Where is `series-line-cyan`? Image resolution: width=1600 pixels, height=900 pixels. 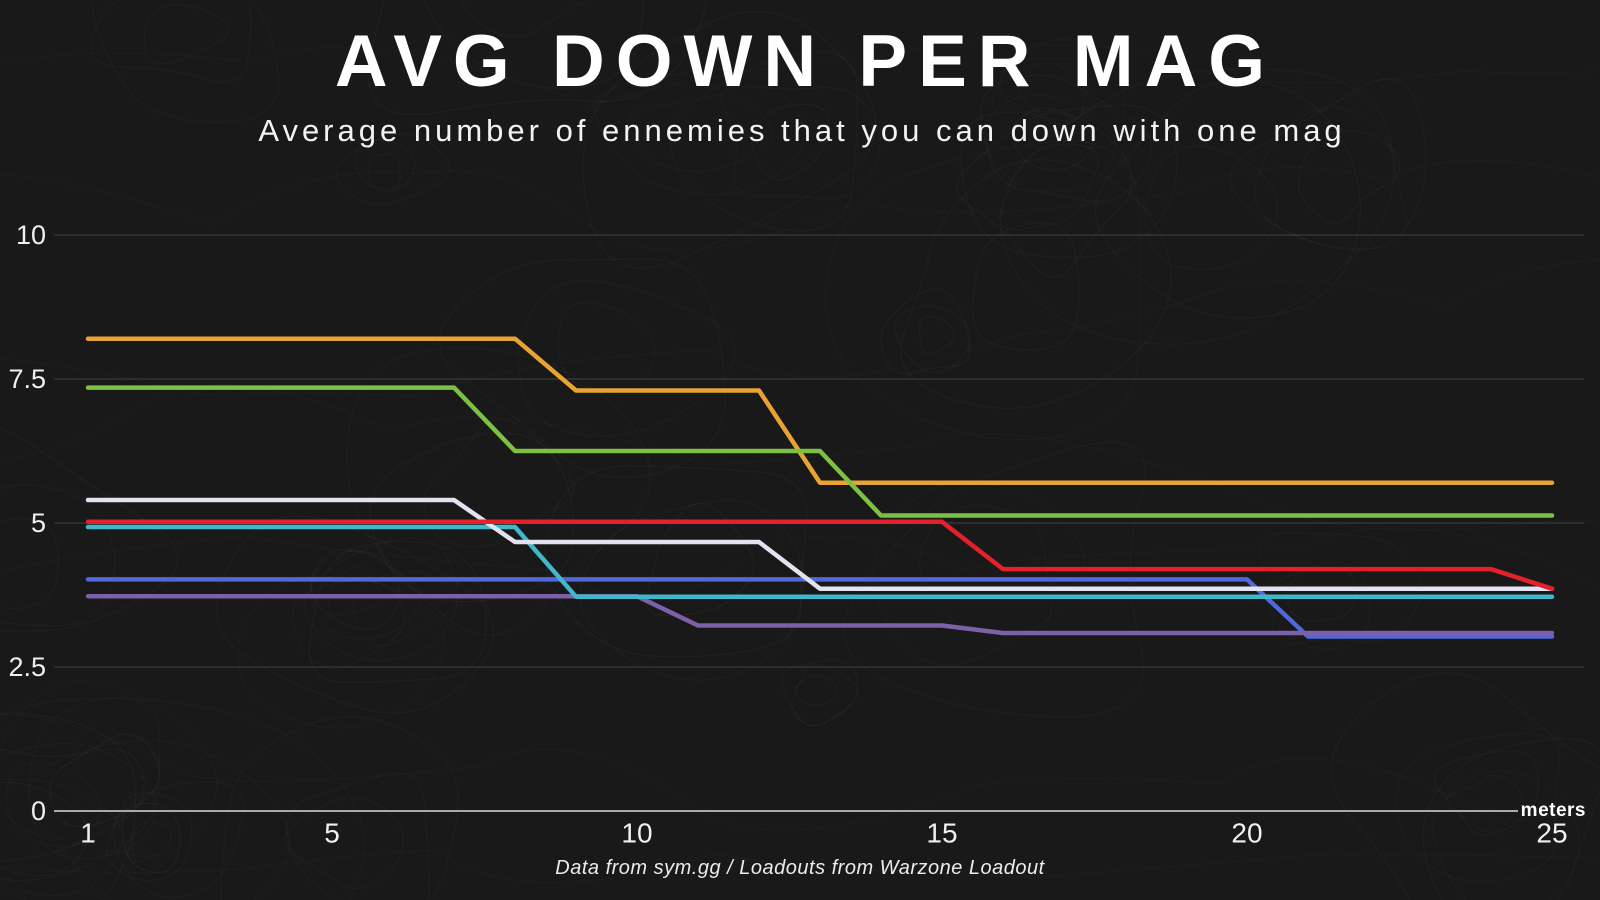 series-line-cyan is located at coordinates (820, 561).